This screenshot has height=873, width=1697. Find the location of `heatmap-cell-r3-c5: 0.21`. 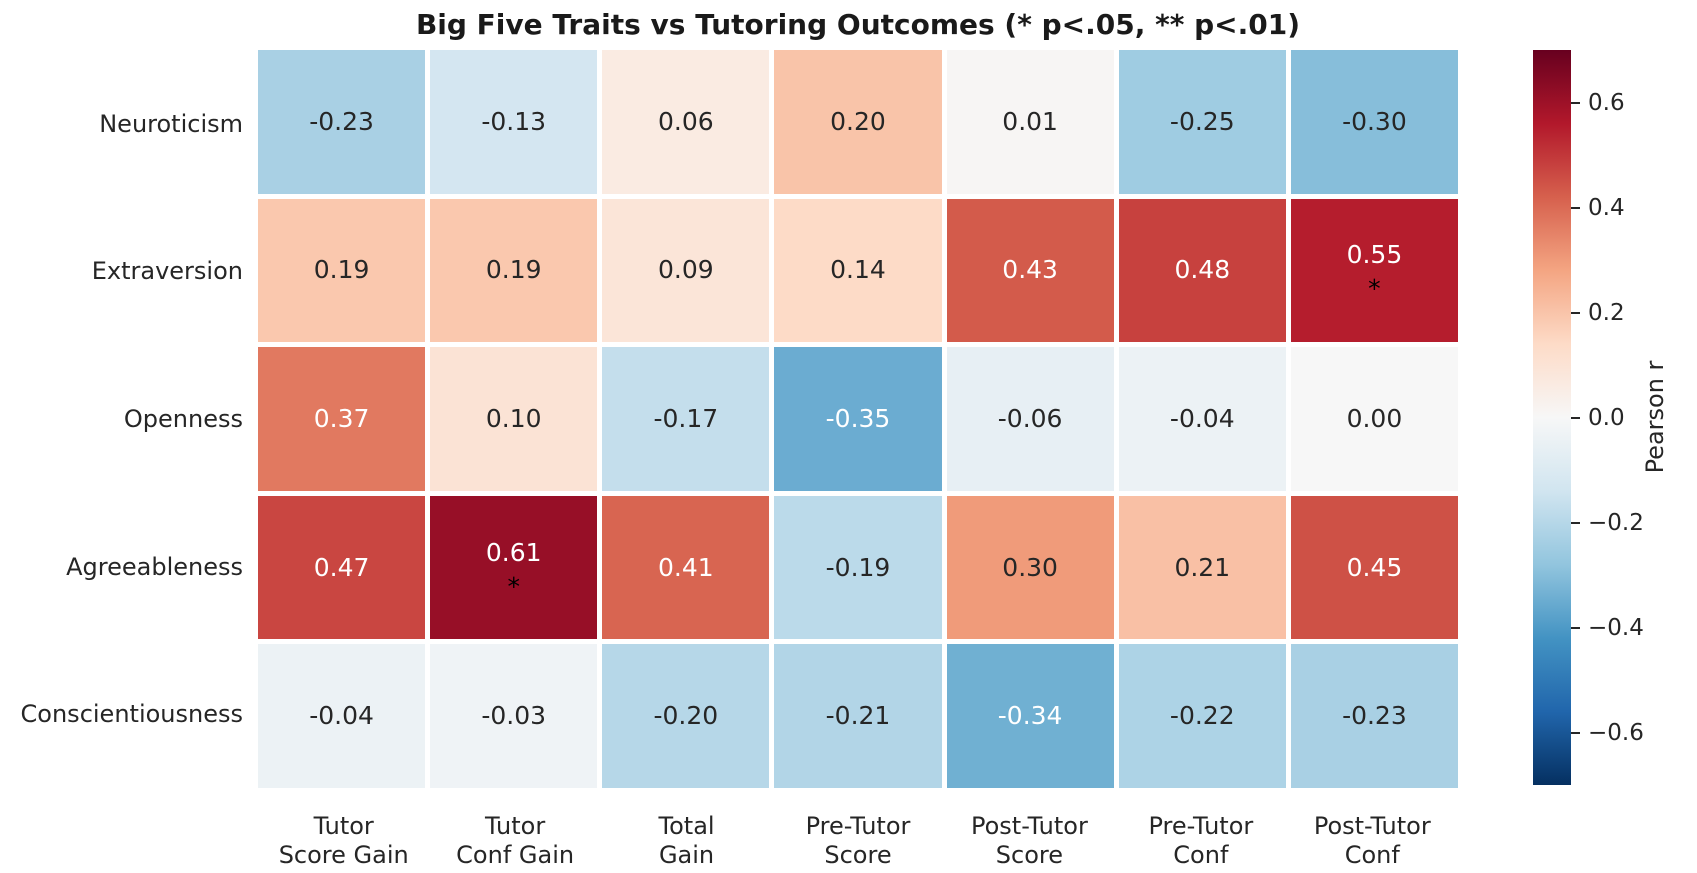

heatmap-cell-r3-c5: 0.21 is located at coordinates (1202, 567).